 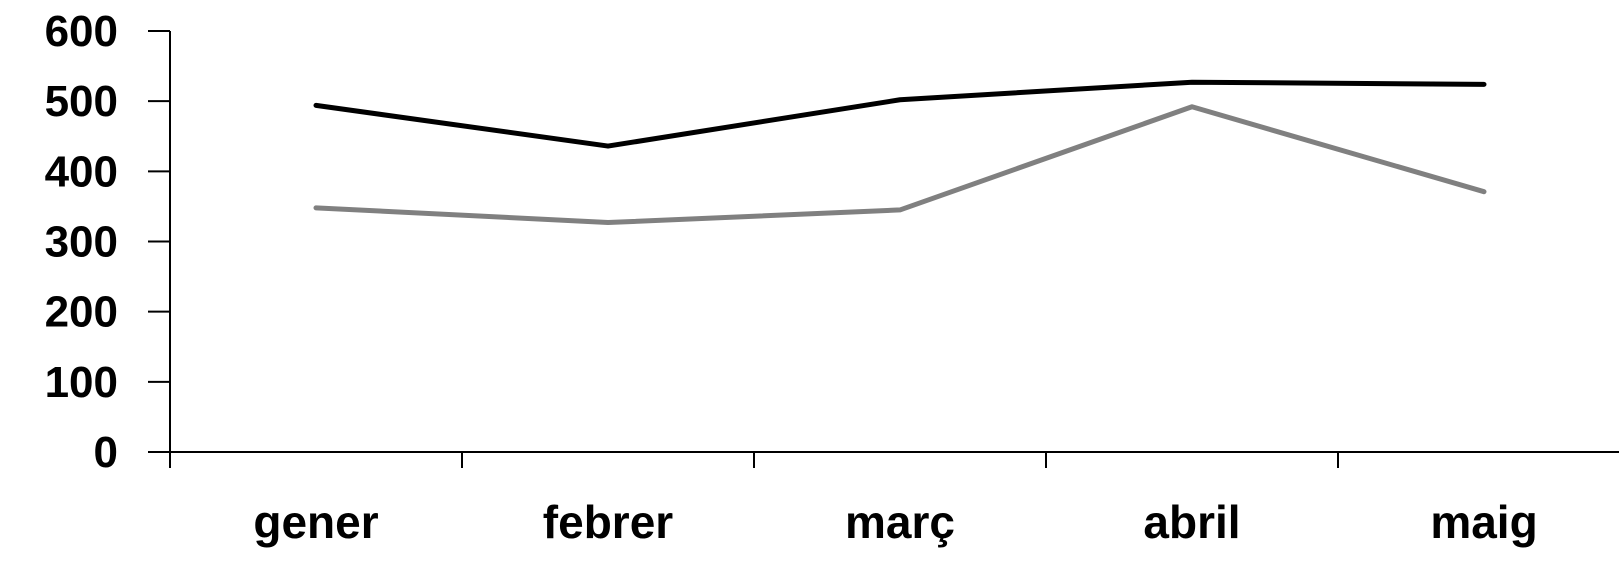 What do you see at coordinates (81, 101) in the screenshot?
I see `y-tick-label: 500` at bounding box center [81, 101].